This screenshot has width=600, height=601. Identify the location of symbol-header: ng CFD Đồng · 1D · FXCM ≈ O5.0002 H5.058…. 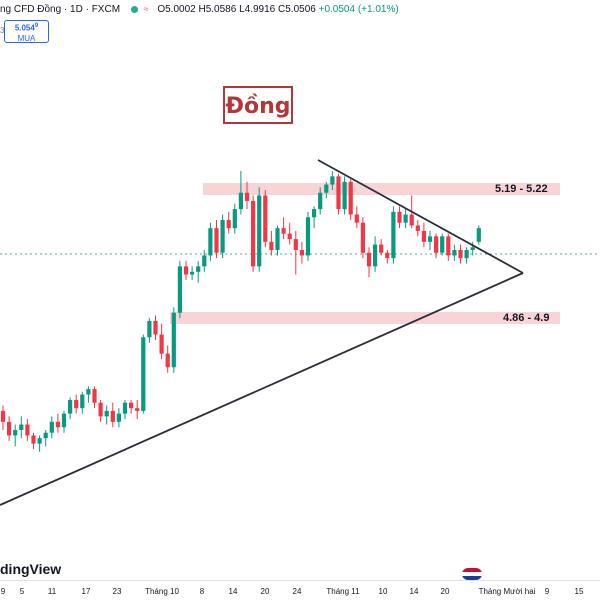
(199, 9).